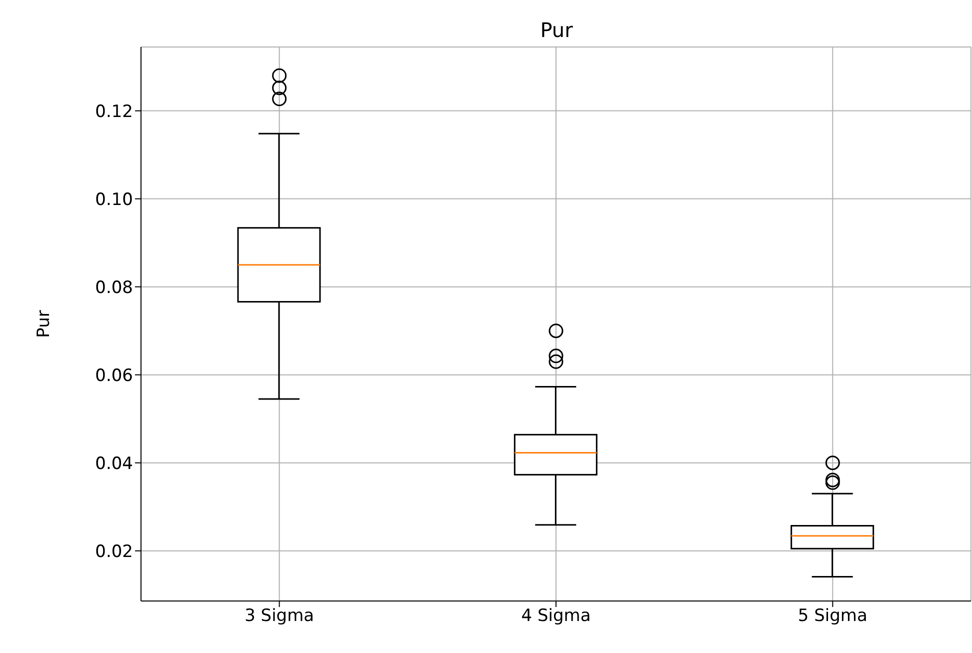 This screenshot has height=653, width=972. What do you see at coordinates (114, 288) in the screenshot?
I see `y-tick-label: 0.08` at bounding box center [114, 288].